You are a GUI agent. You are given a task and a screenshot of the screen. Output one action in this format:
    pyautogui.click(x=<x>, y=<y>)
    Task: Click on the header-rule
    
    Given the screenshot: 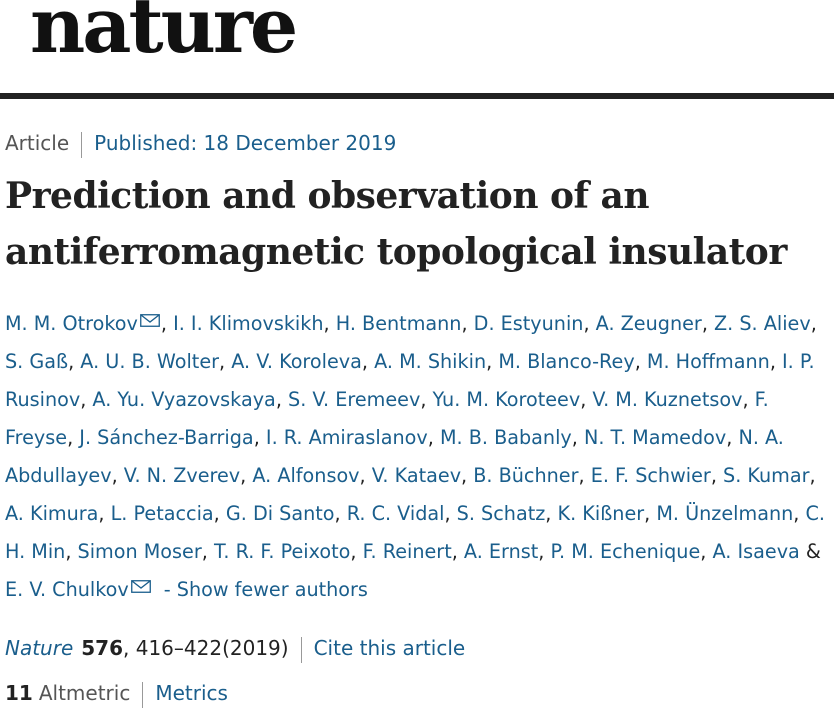 What is the action you would take?
    pyautogui.click(x=417, y=96)
    